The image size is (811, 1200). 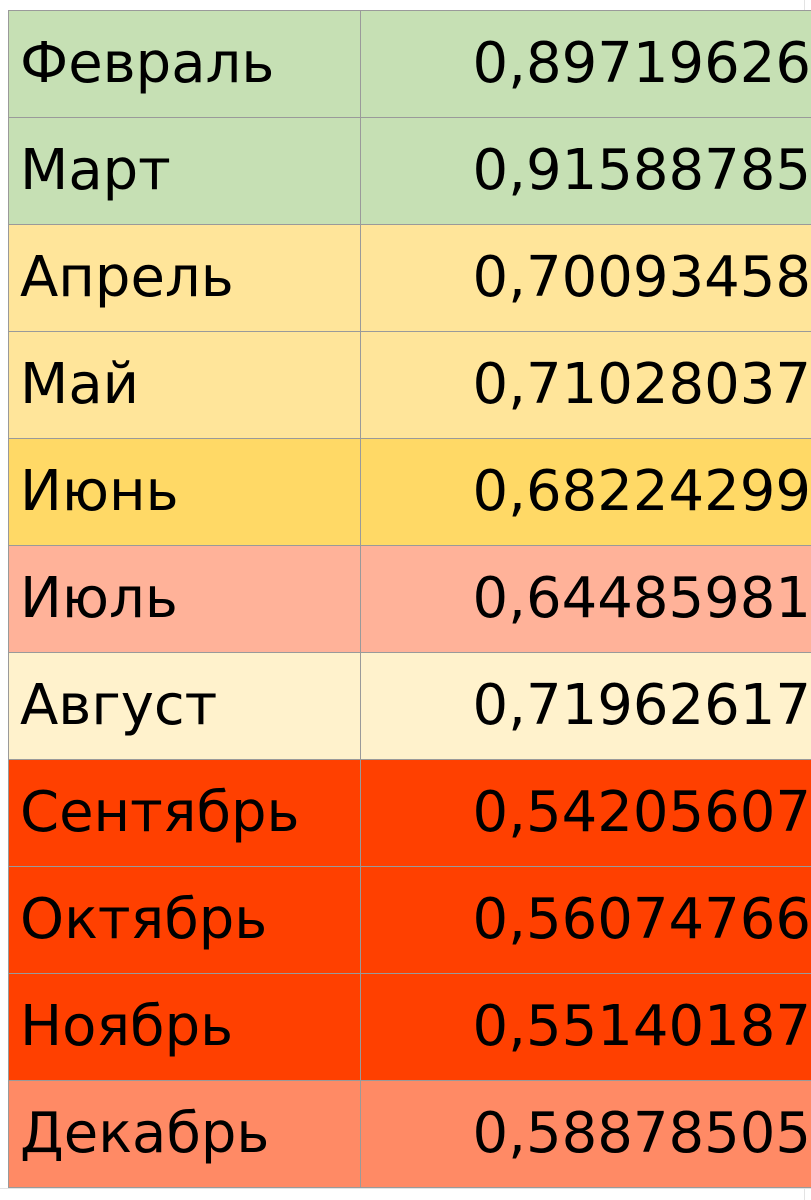 I want to click on value-cell: 0,55140187, so click(x=585, y=1027).